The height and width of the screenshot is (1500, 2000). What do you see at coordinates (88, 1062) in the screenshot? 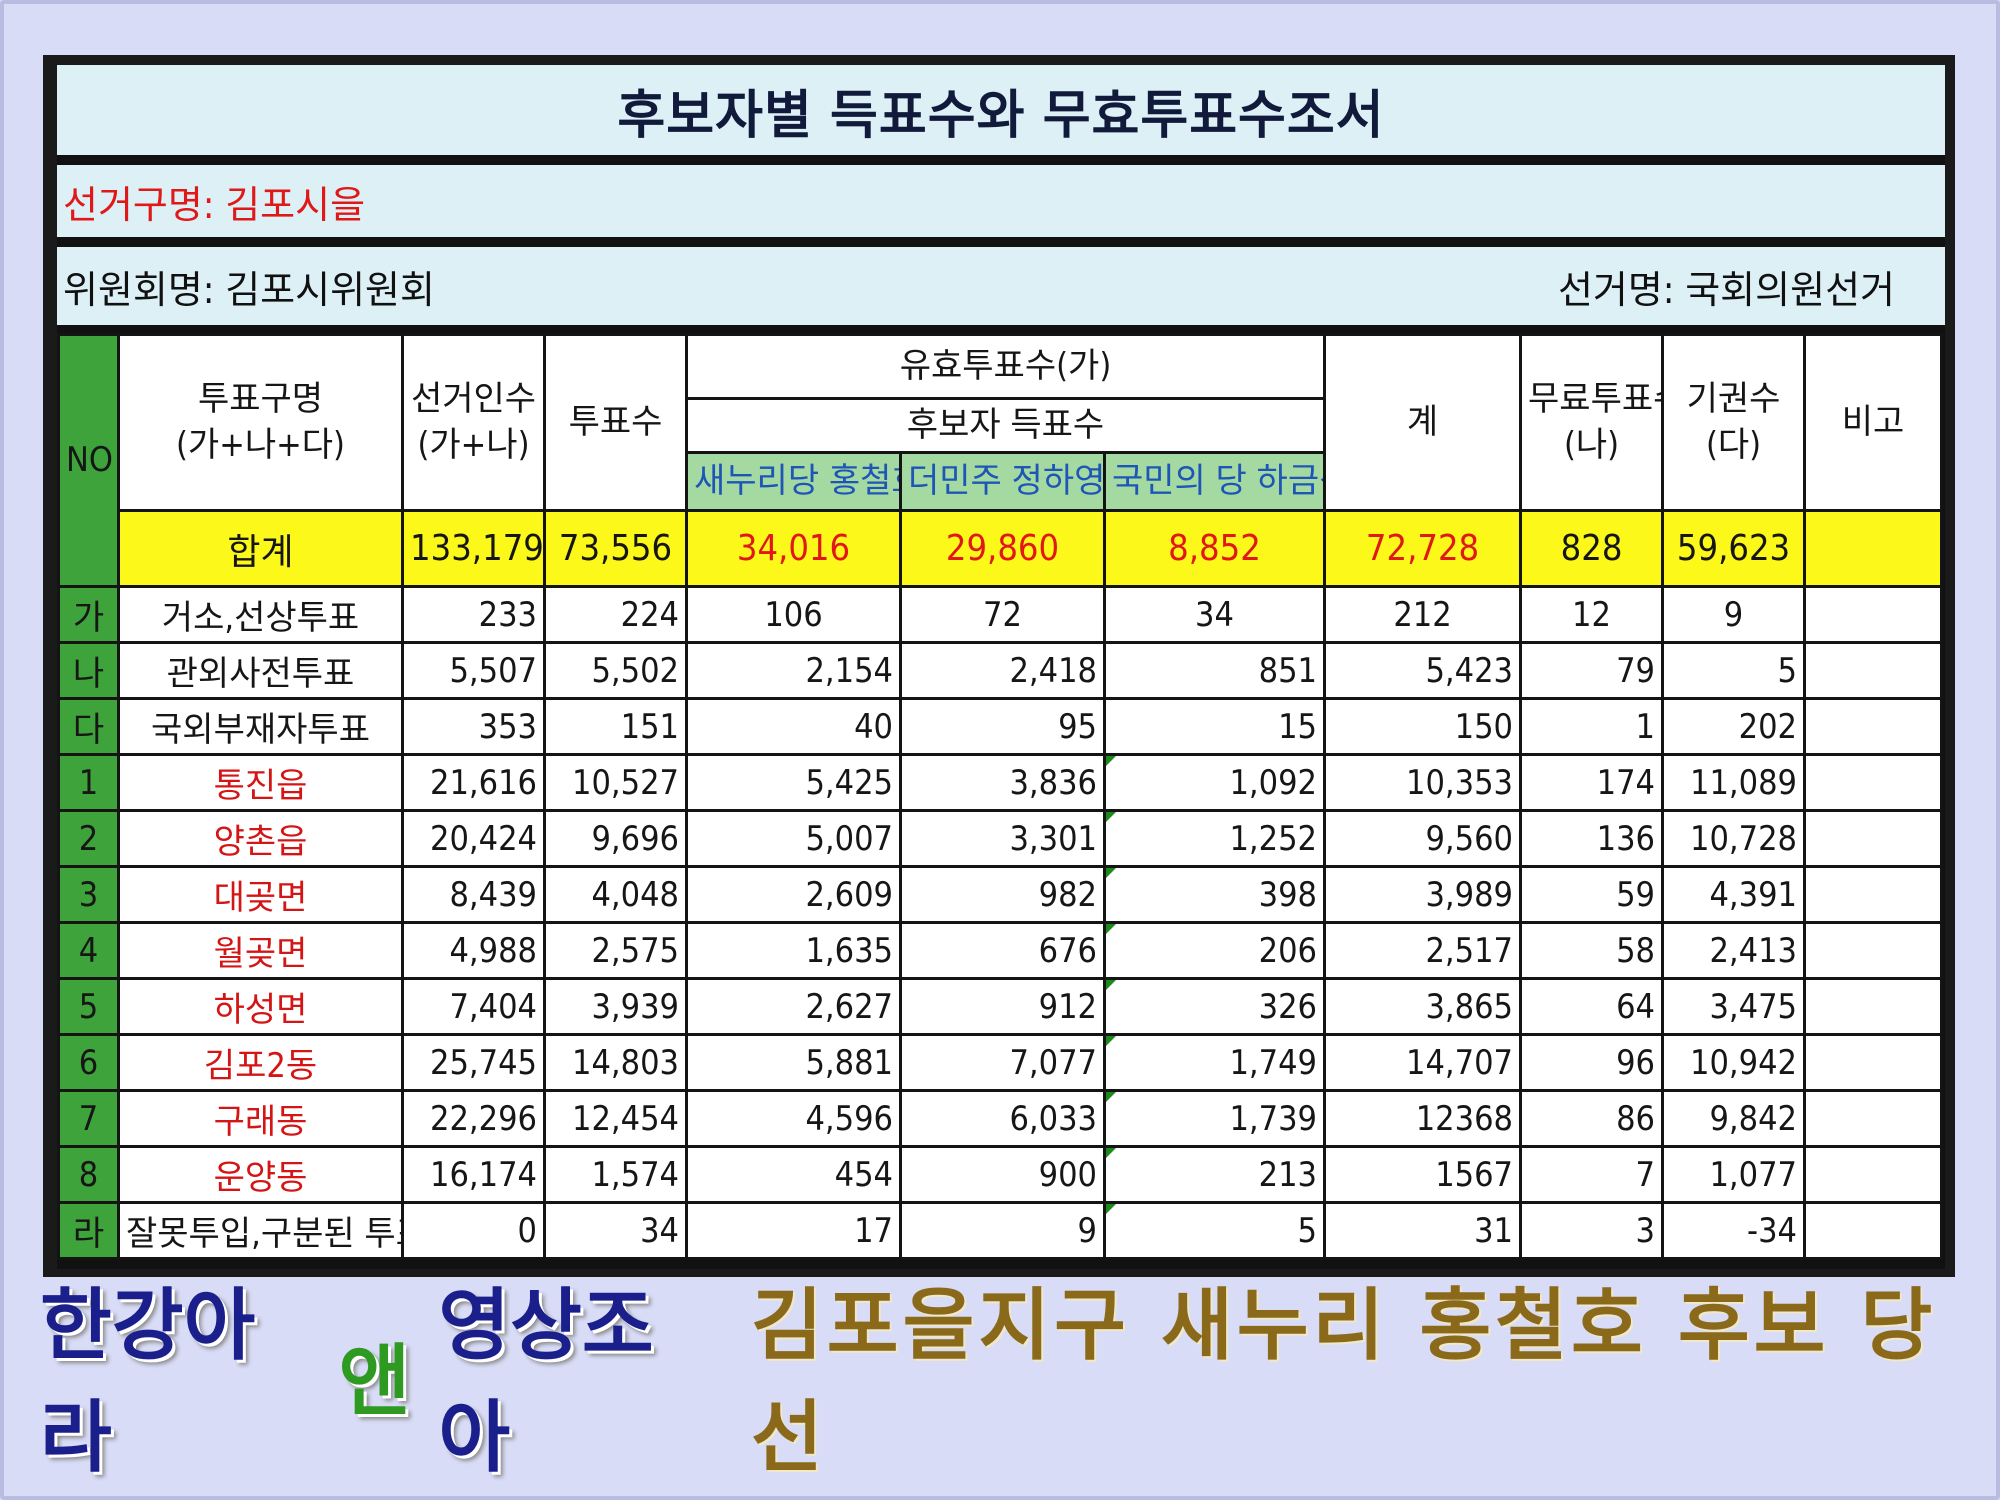
I see `row-no: 6` at bounding box center [88, 1062].